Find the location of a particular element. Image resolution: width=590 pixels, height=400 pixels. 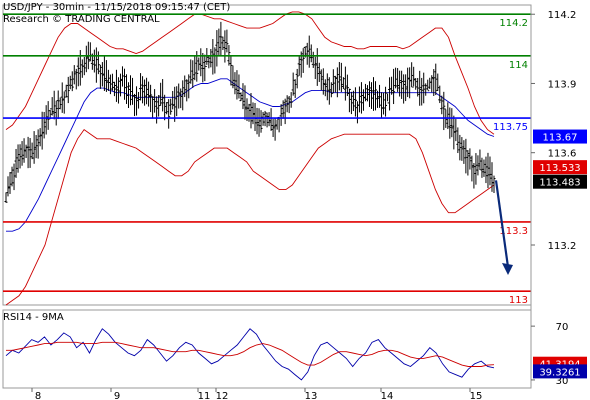

x-tick-label-4: 13 is located at coordinates (311, 395).